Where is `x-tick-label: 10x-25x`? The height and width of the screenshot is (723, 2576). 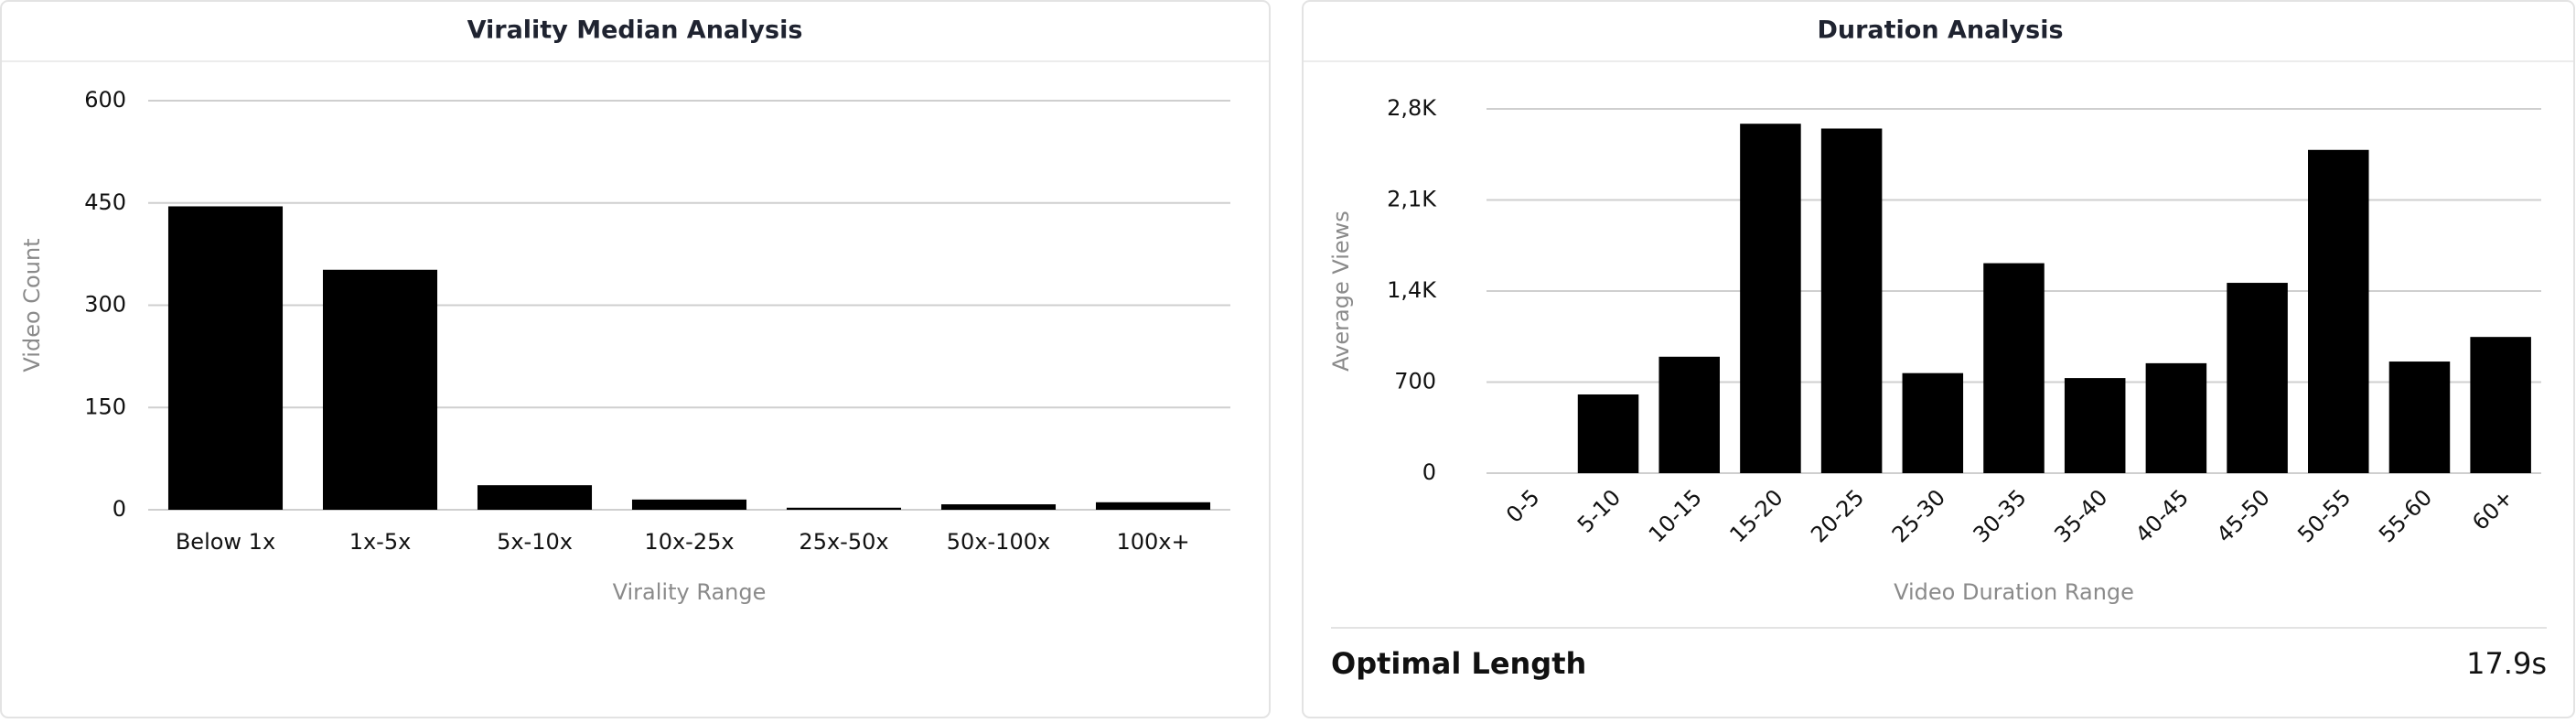
x-tick-label: 10x-25x is located at coordinates (689, 542).